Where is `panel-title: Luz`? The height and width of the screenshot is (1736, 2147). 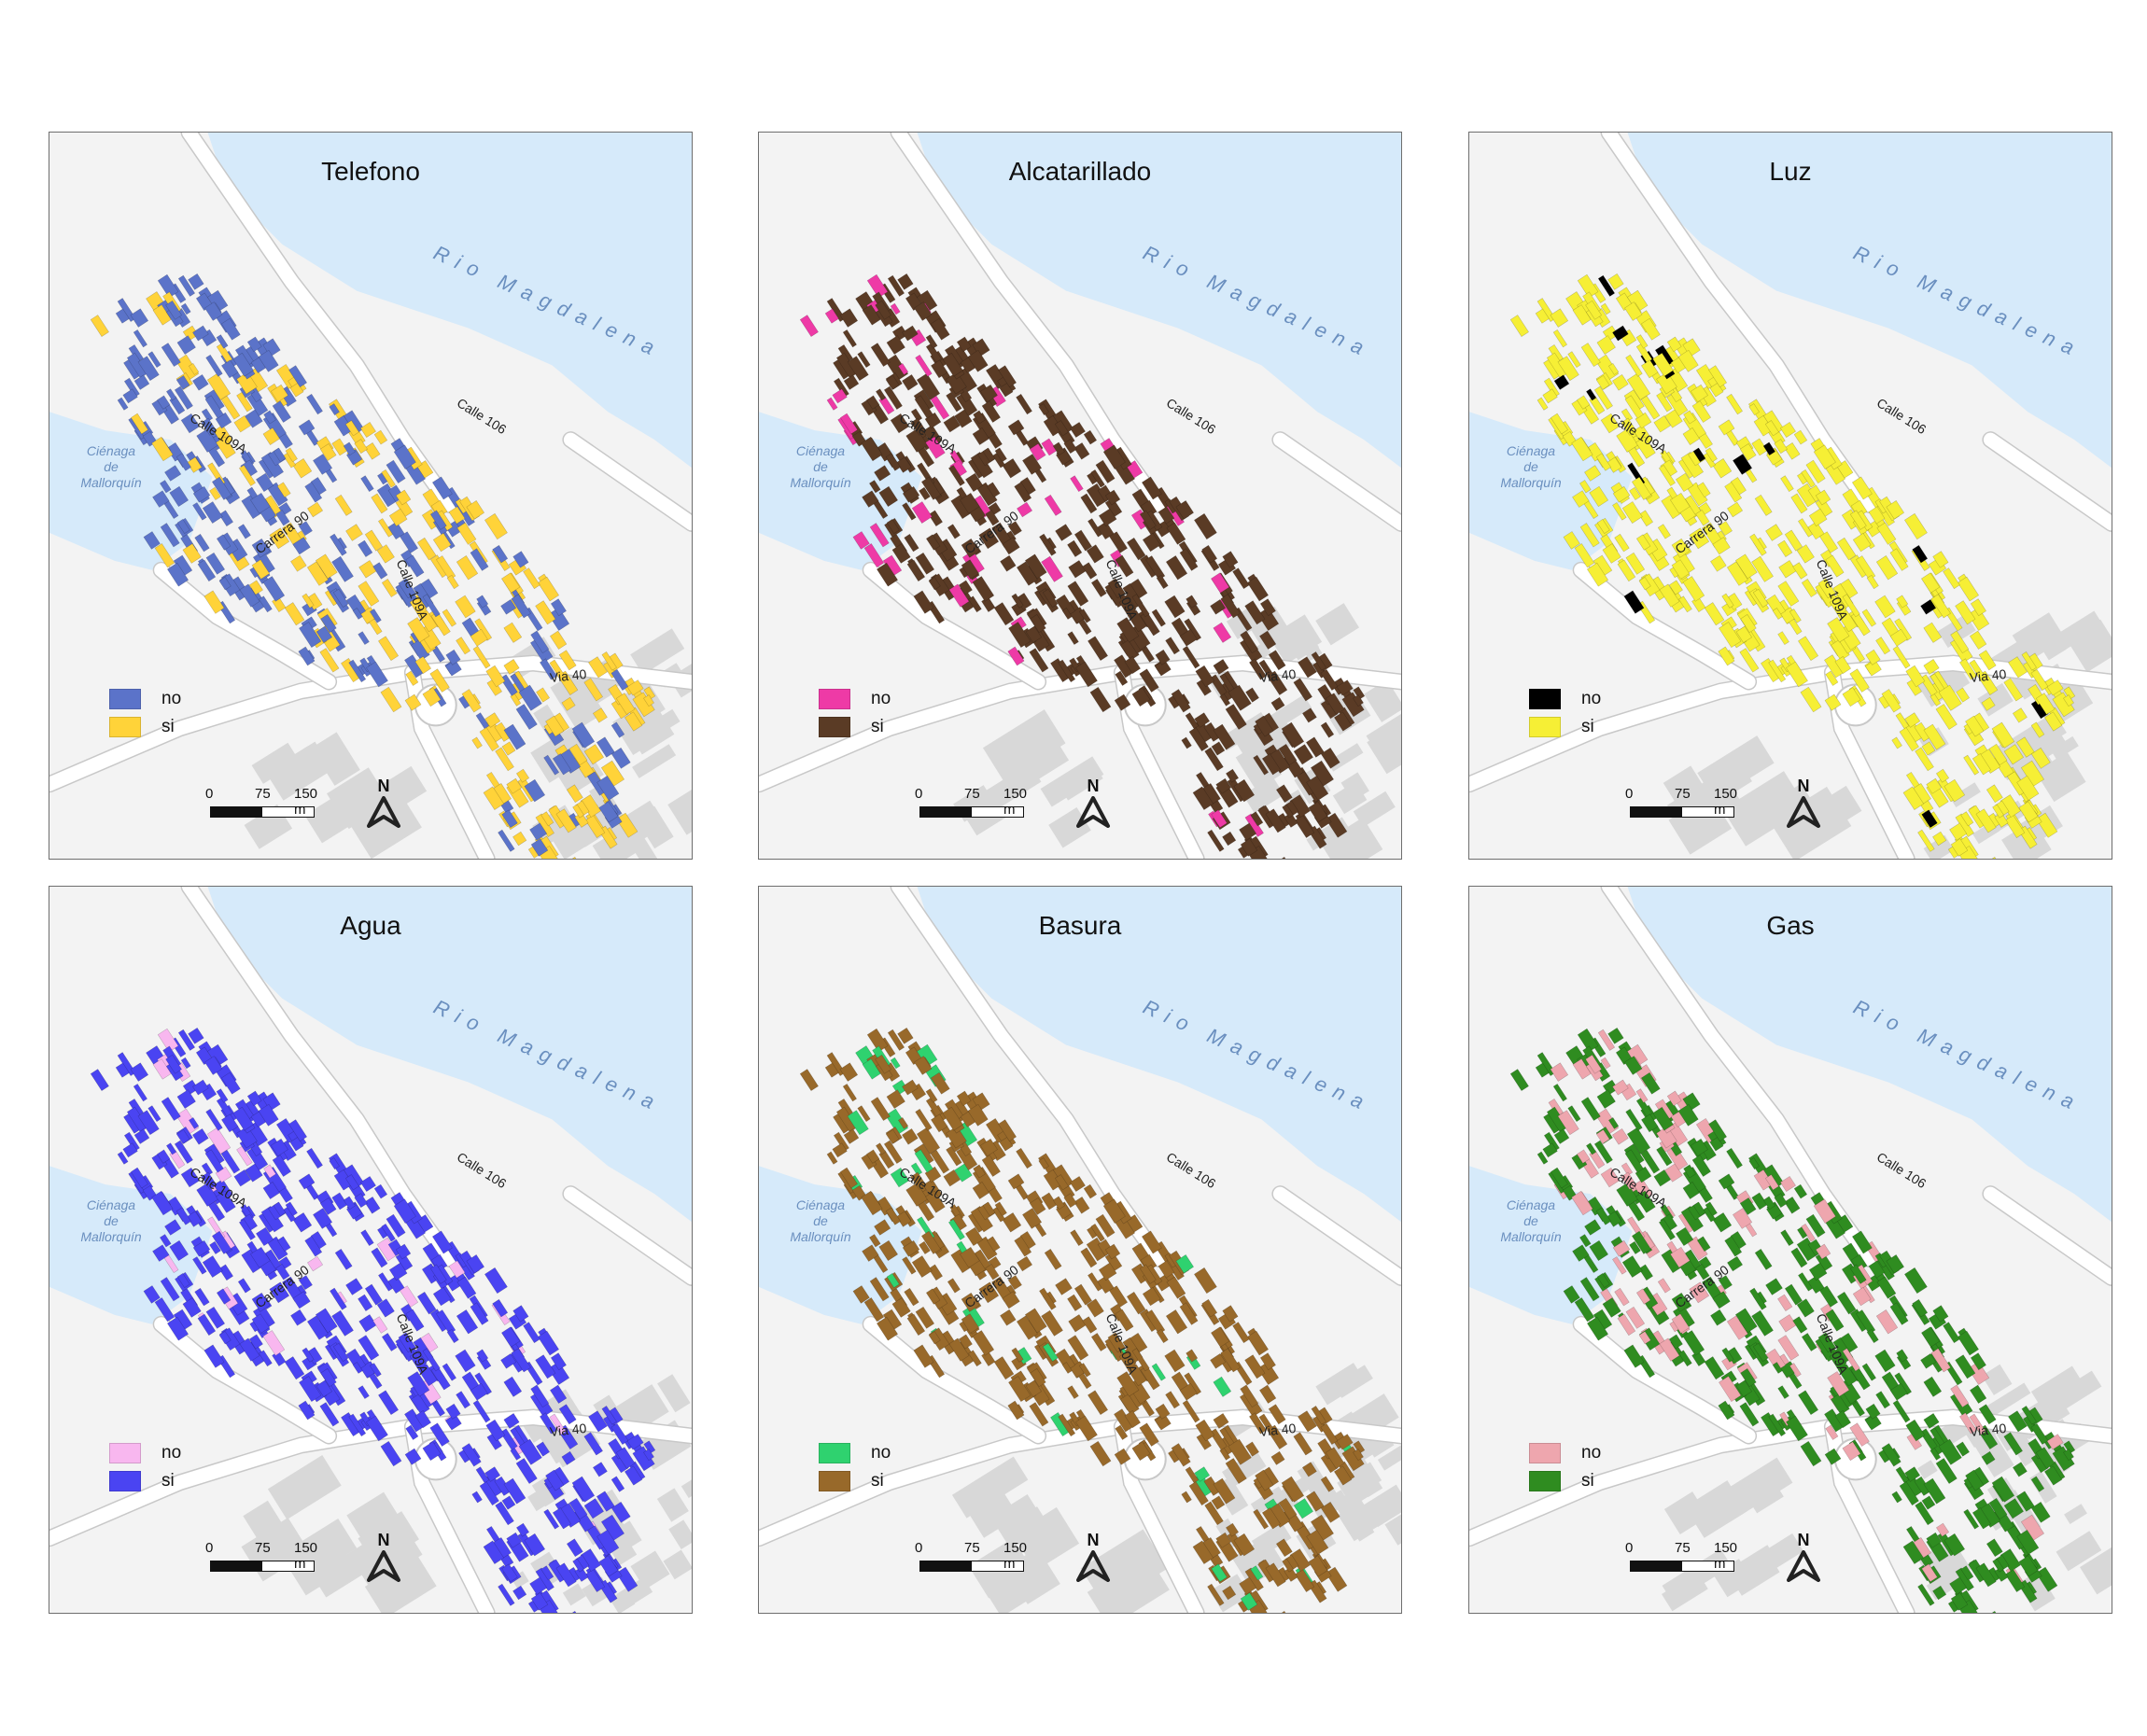 panel-title: Luz is located at coordinates (1790, 171).